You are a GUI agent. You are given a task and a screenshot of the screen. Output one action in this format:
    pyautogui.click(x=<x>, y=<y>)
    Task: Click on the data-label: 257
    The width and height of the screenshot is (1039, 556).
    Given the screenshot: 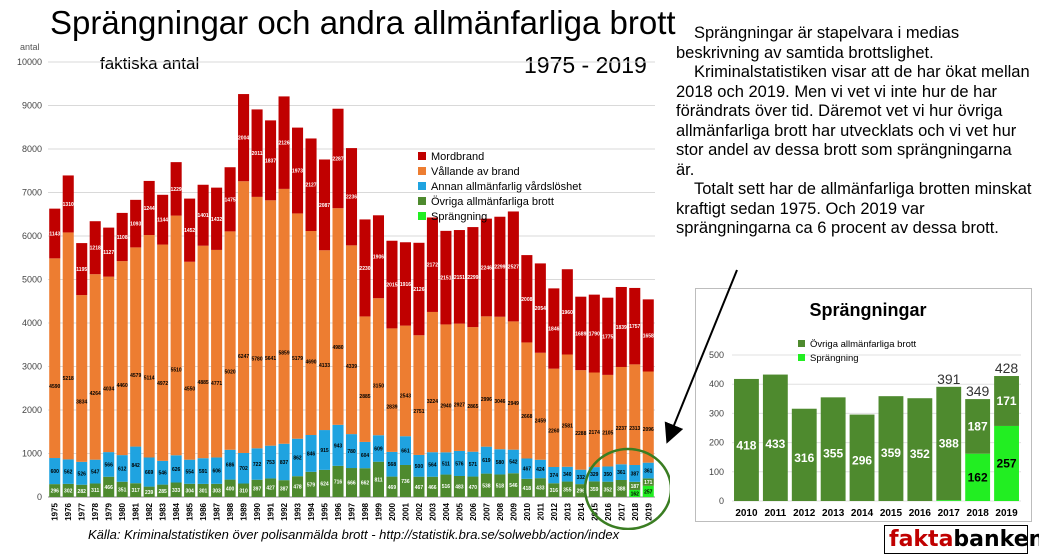 What is the action you would take?
    pyautogui.click(x=1007, y=463)
    